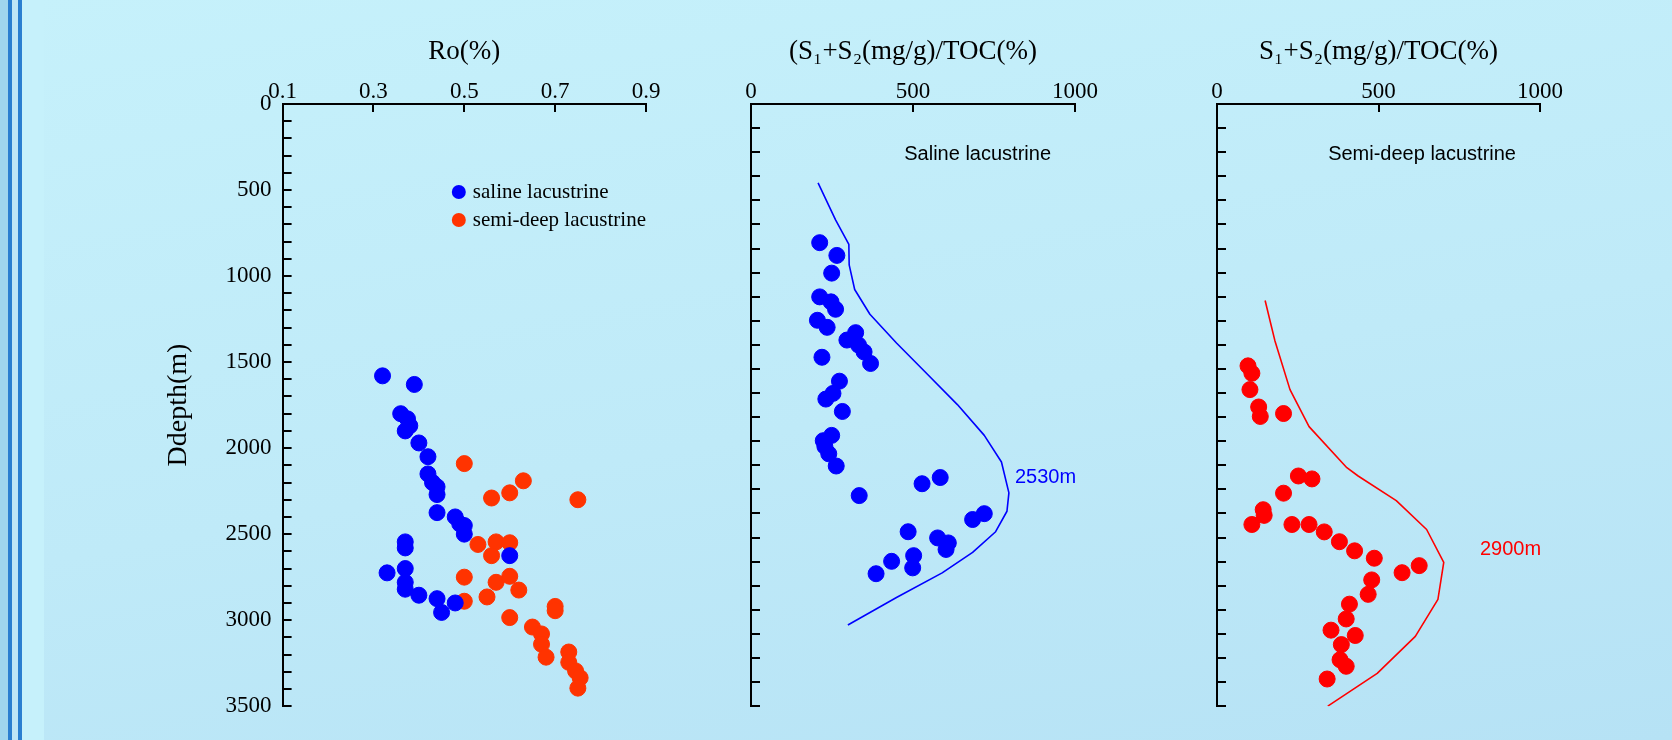 The width and height of the screenshot is (1672, 740). I want to click on annotation: Saline lacustrine, so click(977, 152).